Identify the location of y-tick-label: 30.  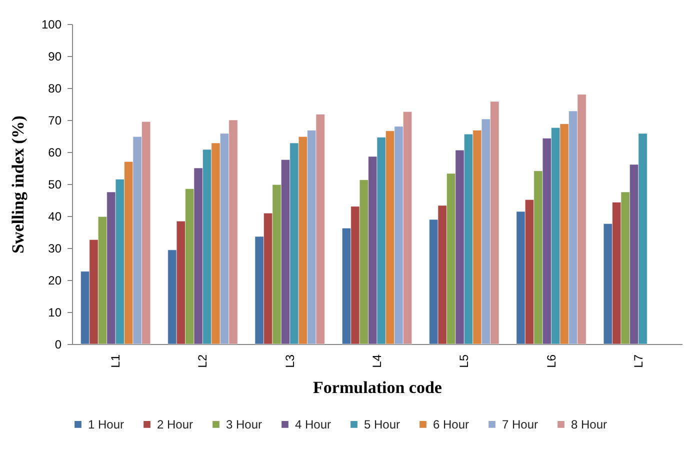
(55, 249).